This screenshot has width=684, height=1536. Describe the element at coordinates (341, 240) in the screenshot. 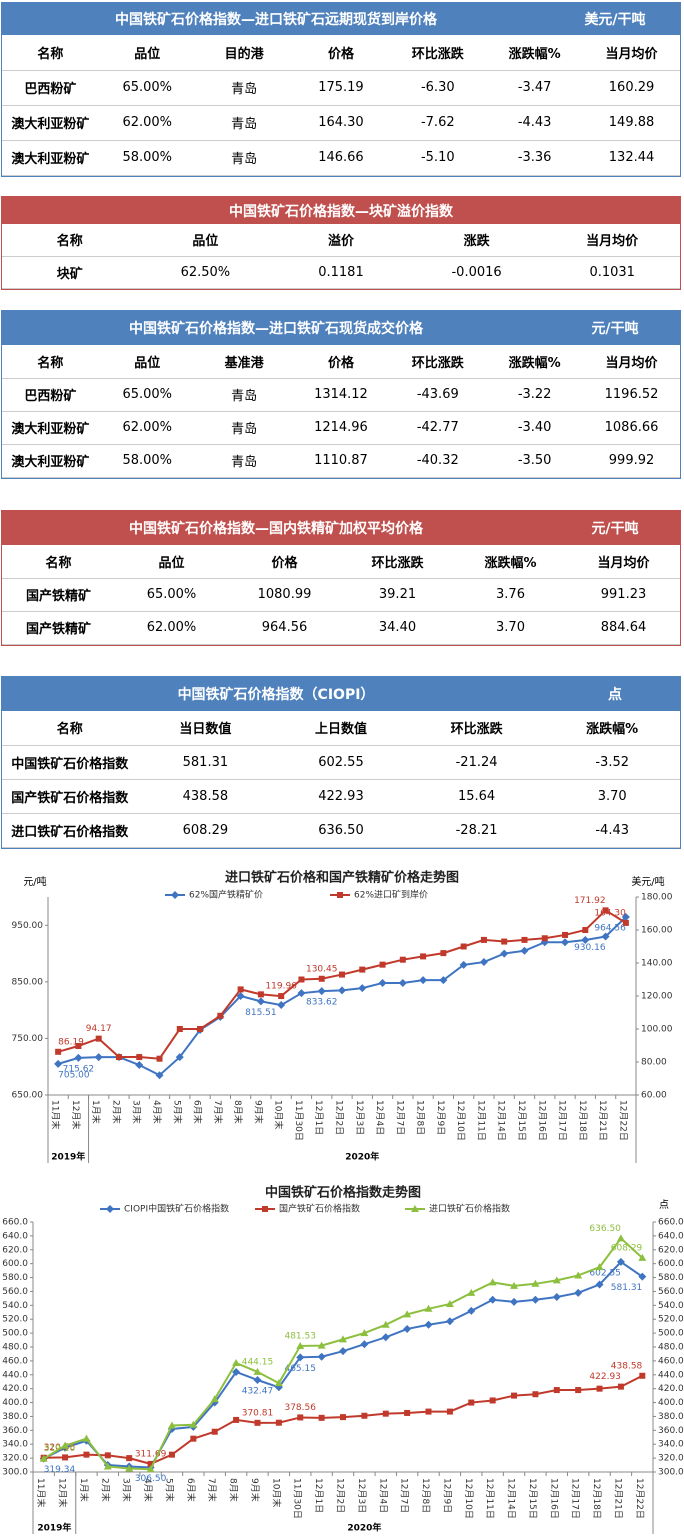

I see `column-header: 溢价` at that location.